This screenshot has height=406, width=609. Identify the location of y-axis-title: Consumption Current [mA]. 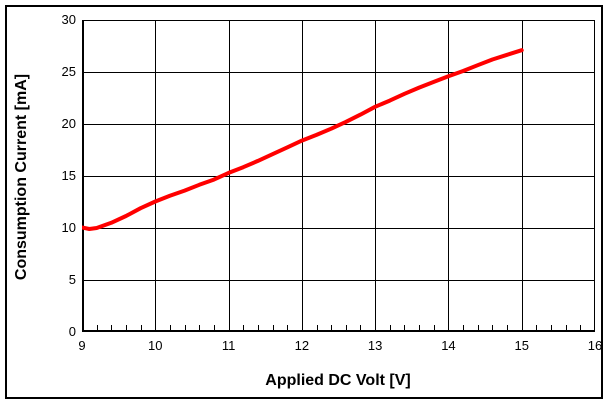
(21, 177).